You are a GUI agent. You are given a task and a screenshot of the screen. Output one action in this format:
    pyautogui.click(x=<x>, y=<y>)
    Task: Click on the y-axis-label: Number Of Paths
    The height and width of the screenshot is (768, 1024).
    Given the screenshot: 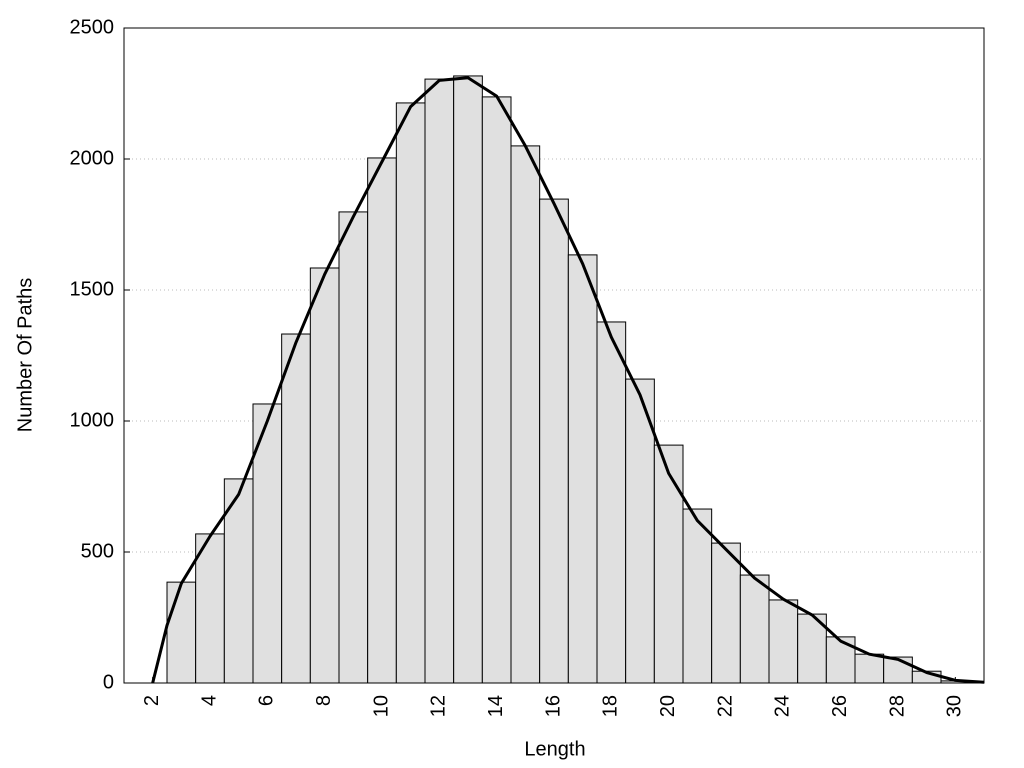 What is the action you would take?
    pyautogui.click(x=25, y=355)
    